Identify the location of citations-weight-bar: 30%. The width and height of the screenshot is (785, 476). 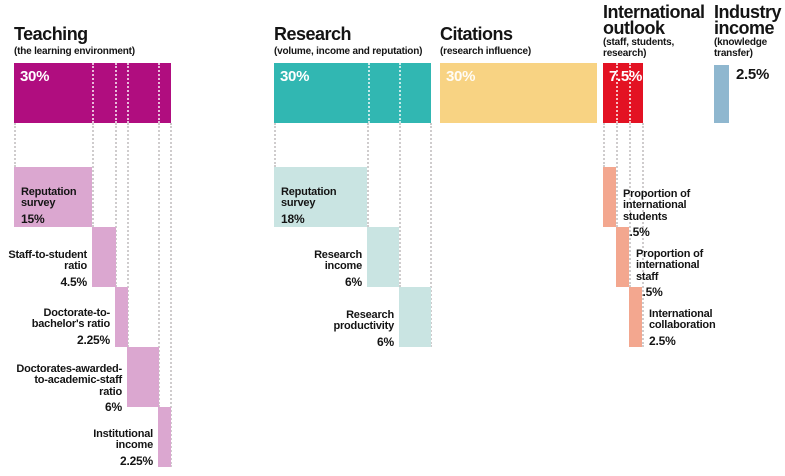
(518, 93).